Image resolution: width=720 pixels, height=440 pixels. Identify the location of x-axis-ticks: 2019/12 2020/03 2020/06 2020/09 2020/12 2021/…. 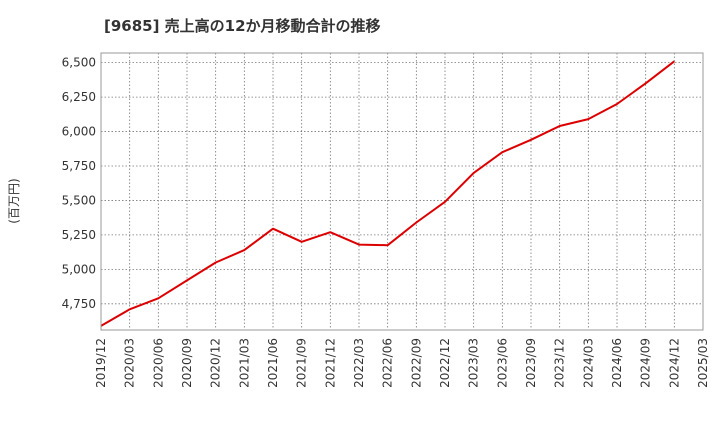
(402, 363).